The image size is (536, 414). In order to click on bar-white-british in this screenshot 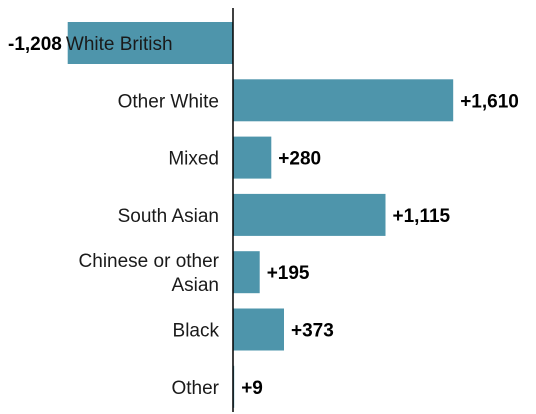, I will do `click(150, 43)`.